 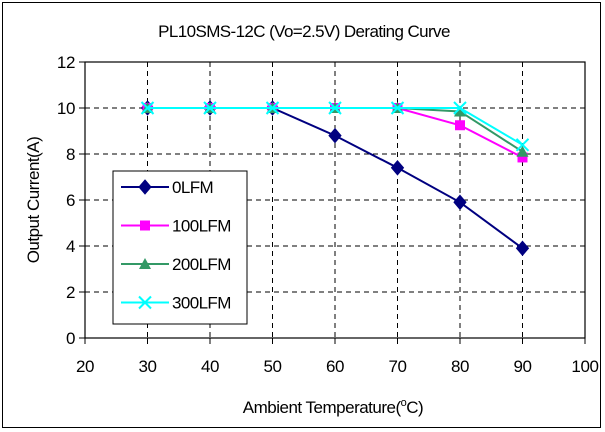 I want to click on x-tick-label: 30, so click(x=147, y=366).